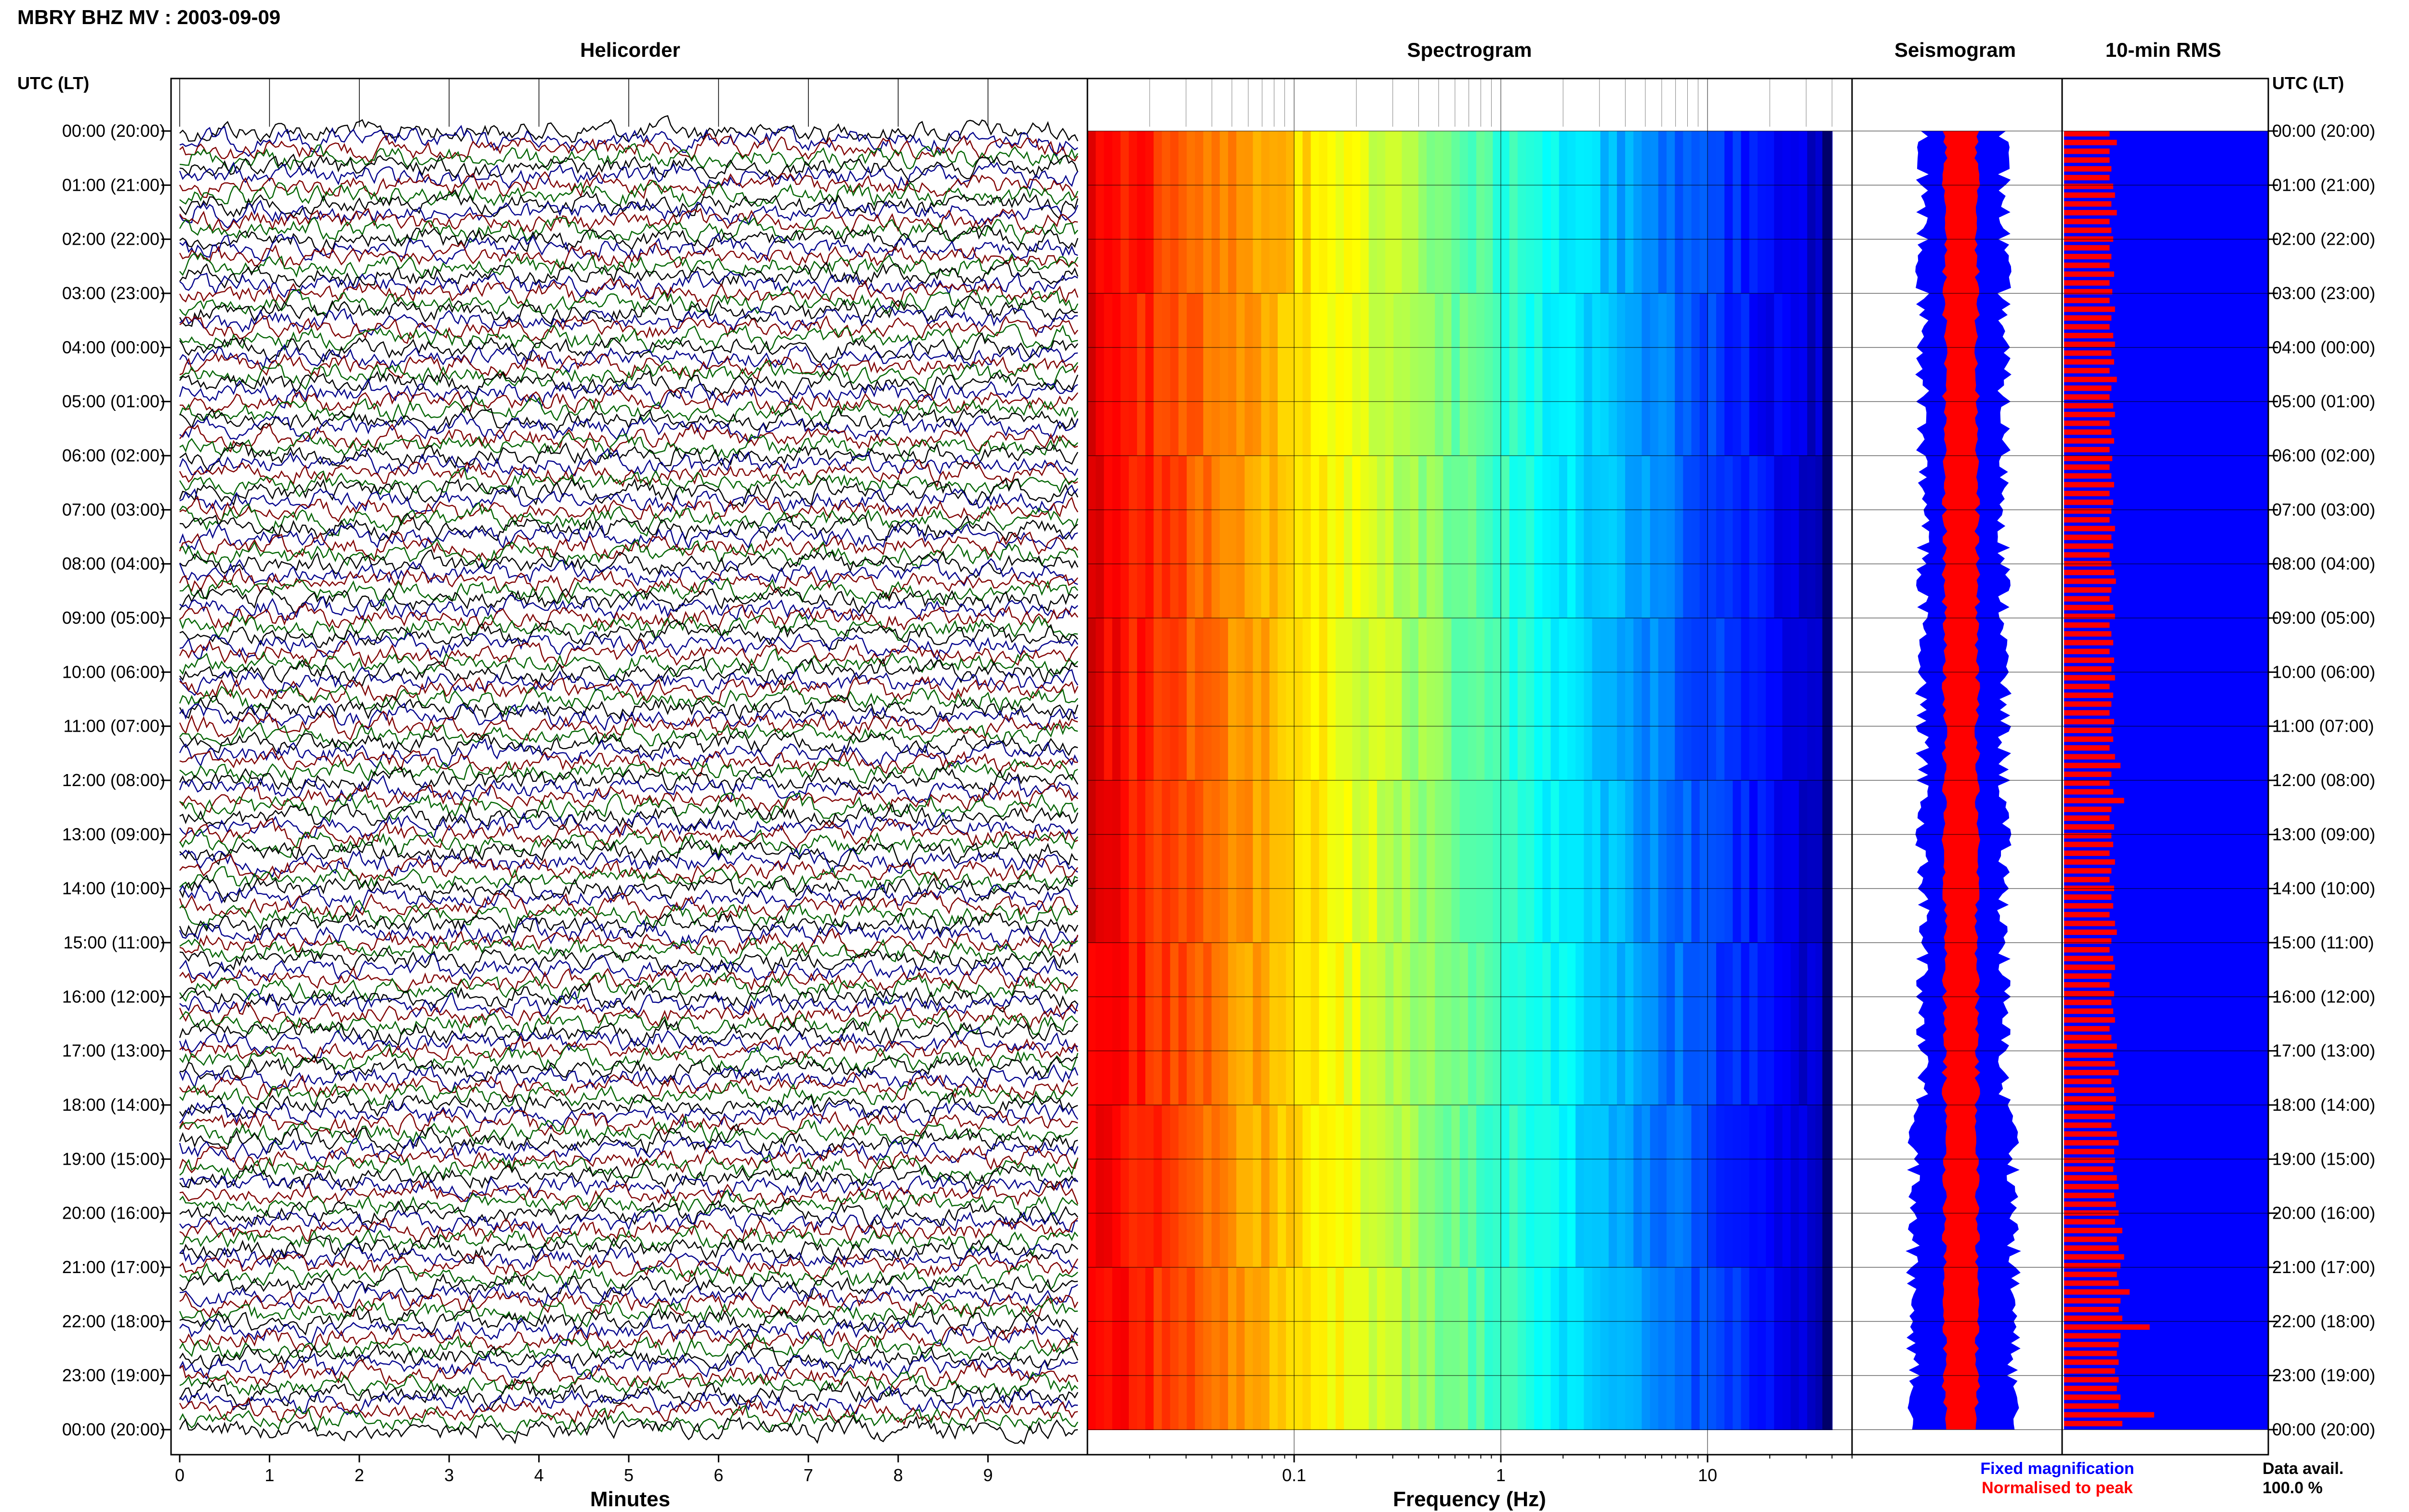 The image size is (2409, 1512). What do you see at coordinates (2323, 726) in the screenshot?
I see `row-label-right: 11:00 (07:00)` at bounding box center [2323, 726].